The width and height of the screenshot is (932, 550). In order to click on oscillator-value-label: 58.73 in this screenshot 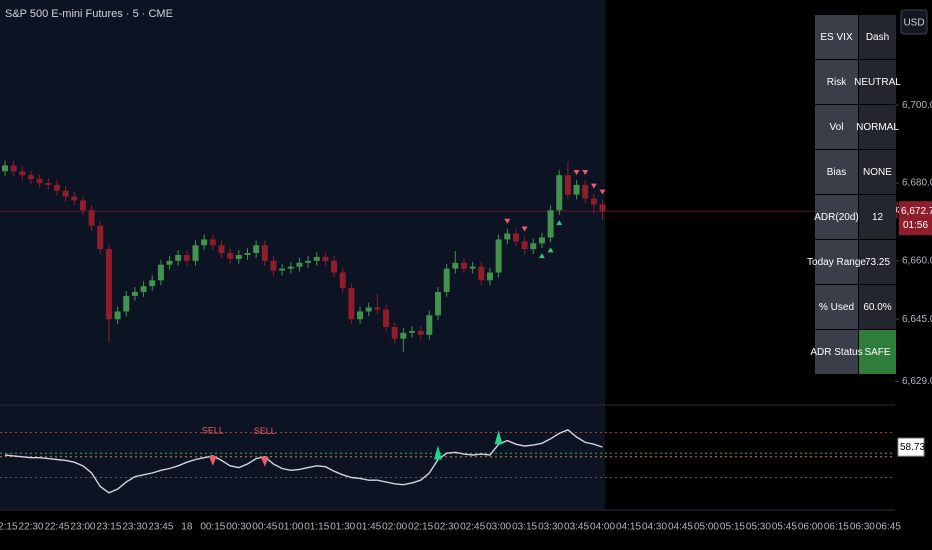, I will do `click(912, 447)`.